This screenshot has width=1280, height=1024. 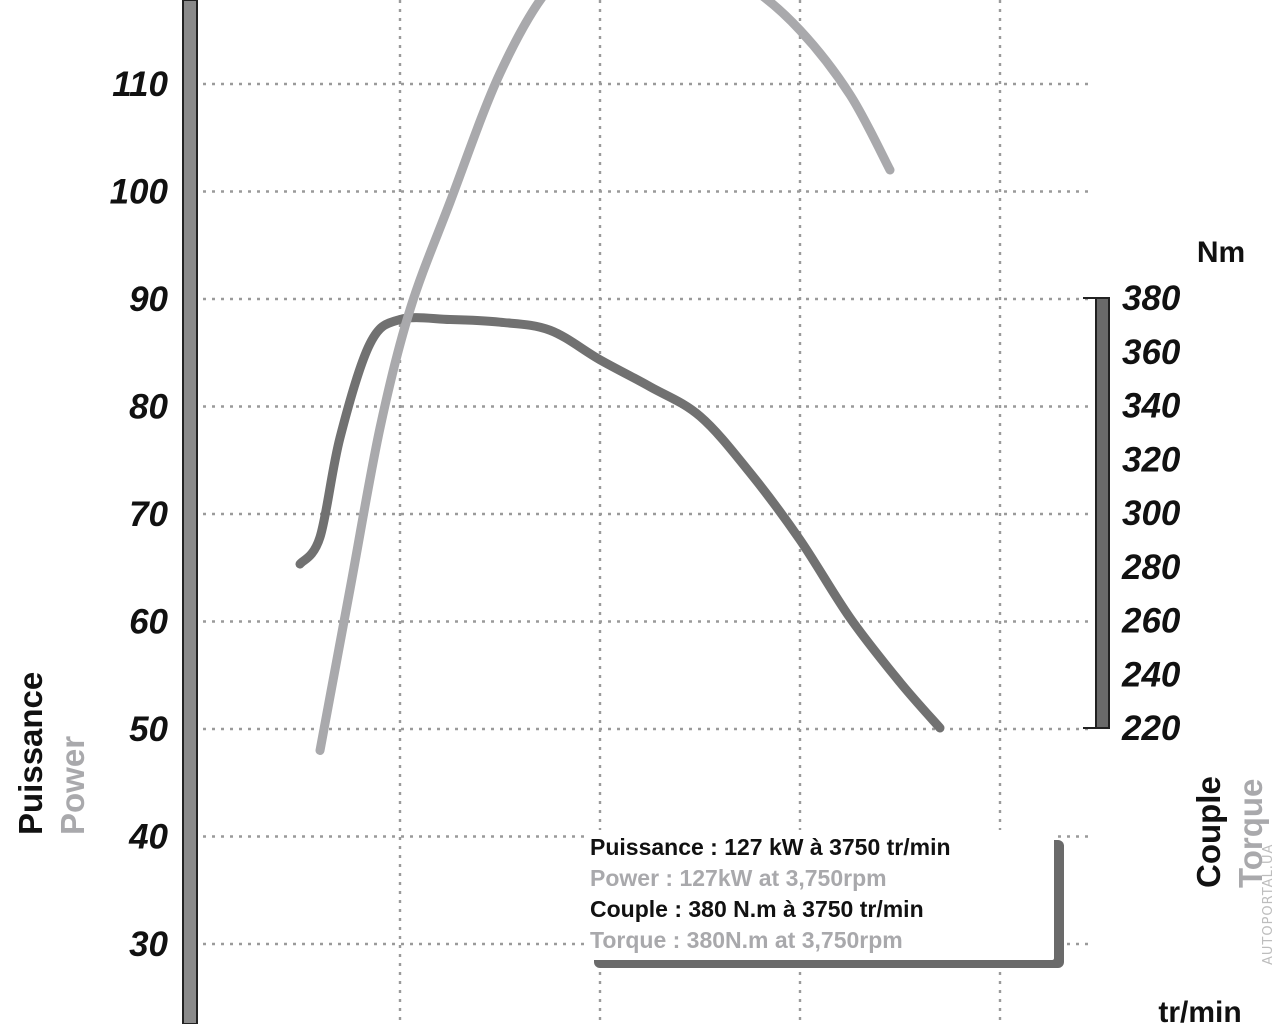 What do you see at coordinates (1151, 621) in the screenshot?
I see `right-tick-label: 260` at bounding box center [1151, 621].